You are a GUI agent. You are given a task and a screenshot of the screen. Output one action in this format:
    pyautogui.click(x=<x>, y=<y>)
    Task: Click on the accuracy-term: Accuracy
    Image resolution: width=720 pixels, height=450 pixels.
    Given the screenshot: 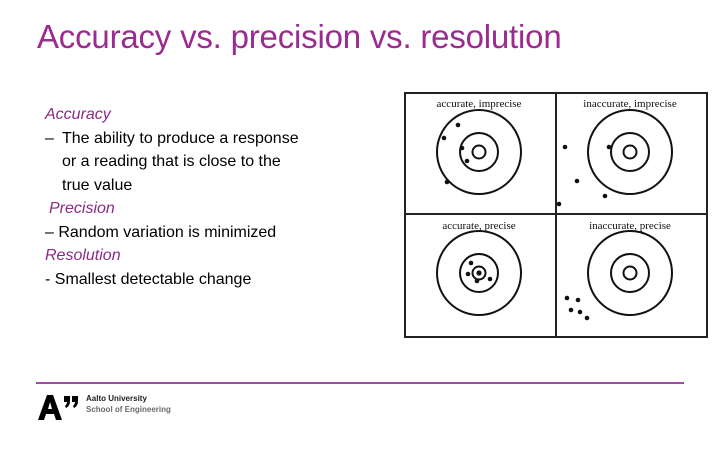 What is the action you would take?
    pyautogui.click(x=78, y=114)
    